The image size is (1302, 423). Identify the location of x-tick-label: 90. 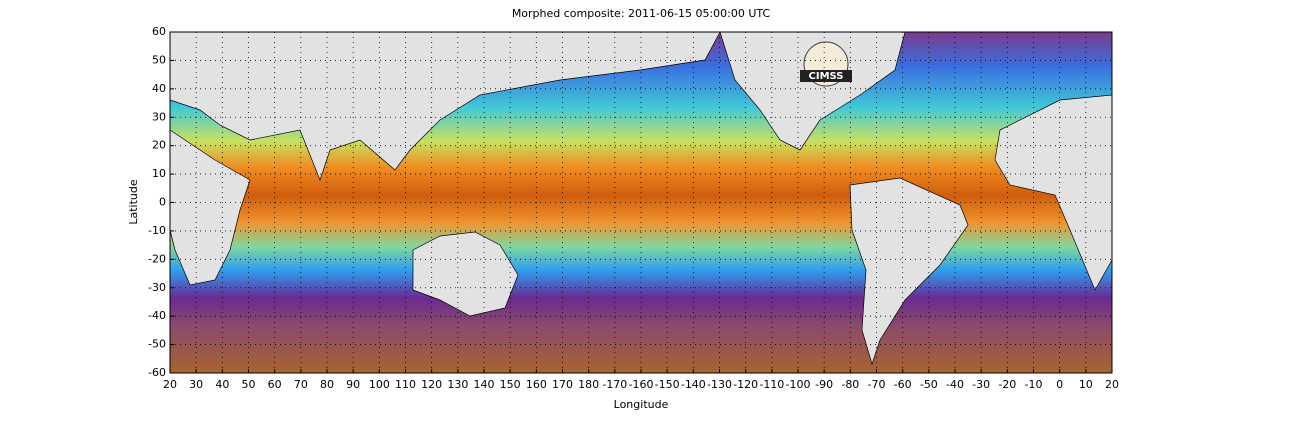
(353, 384).